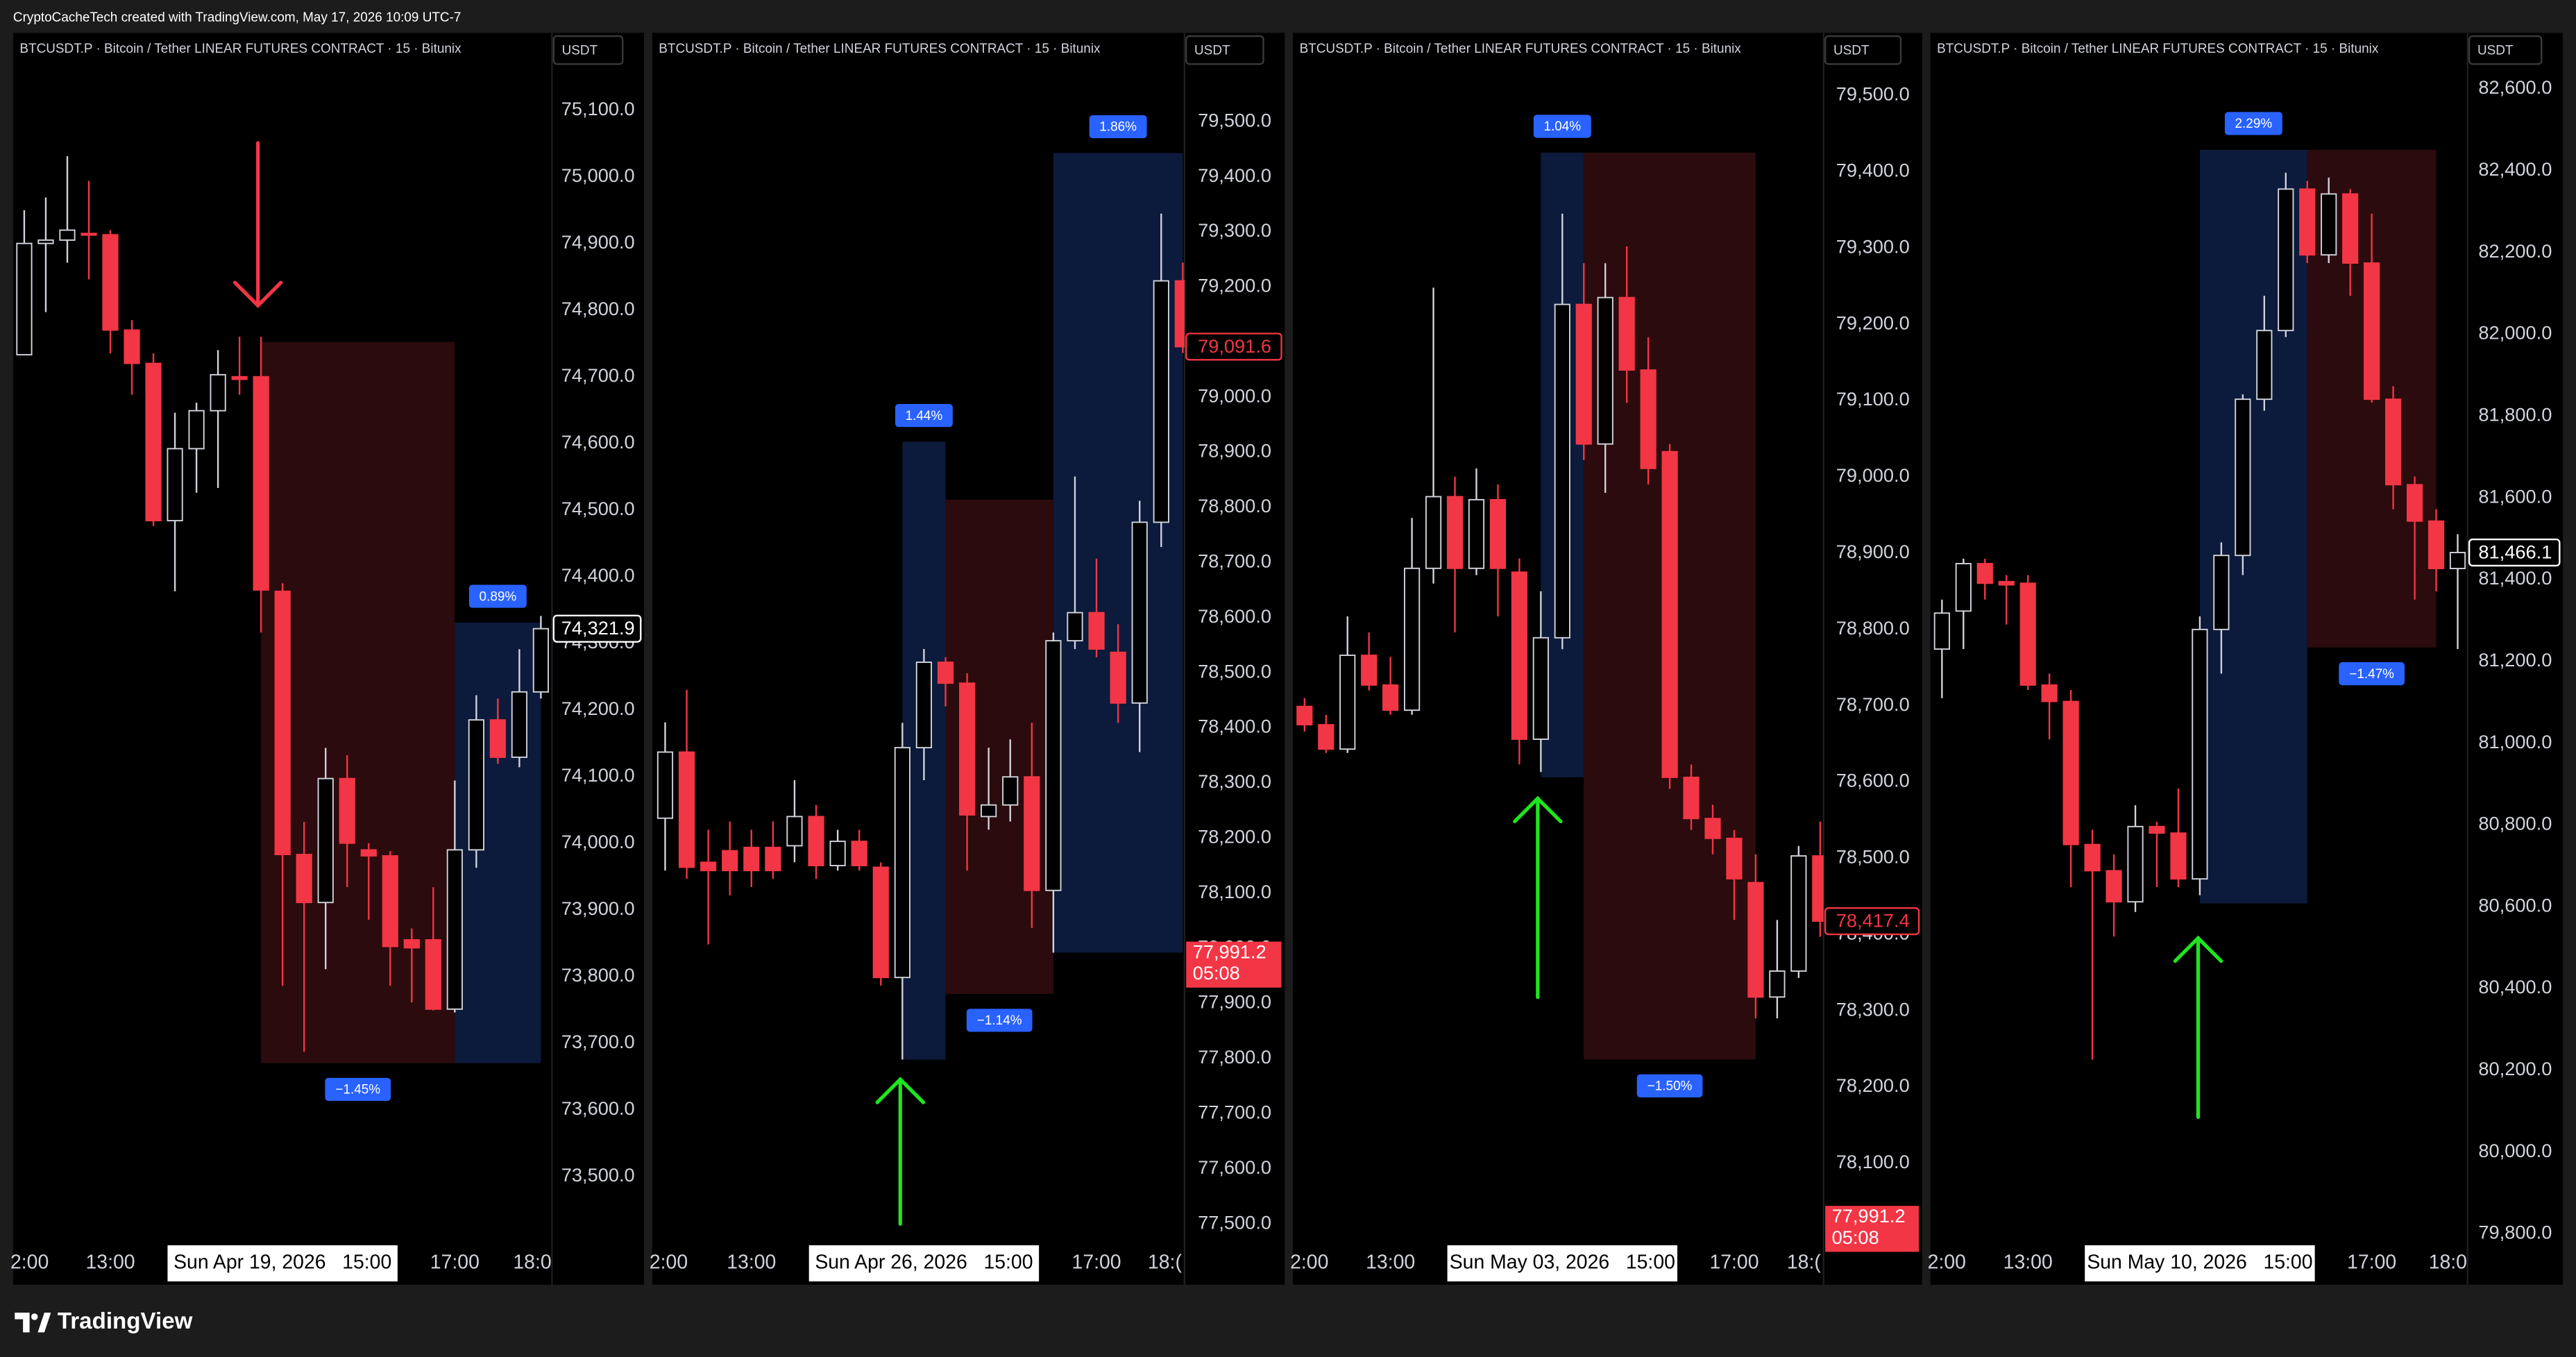  What do you see at coordinates (598, 775) in the screenshot?
I see `y-tick-label: 74,100.0` at bounding box center [598, 775].